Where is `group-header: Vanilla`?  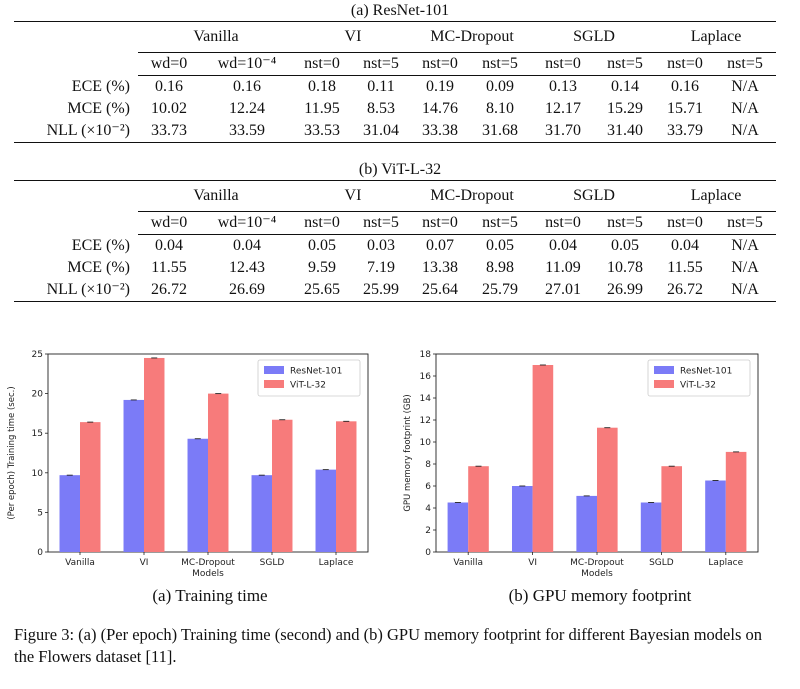 group-header: Vanilla is located at coordinates (216, 37).